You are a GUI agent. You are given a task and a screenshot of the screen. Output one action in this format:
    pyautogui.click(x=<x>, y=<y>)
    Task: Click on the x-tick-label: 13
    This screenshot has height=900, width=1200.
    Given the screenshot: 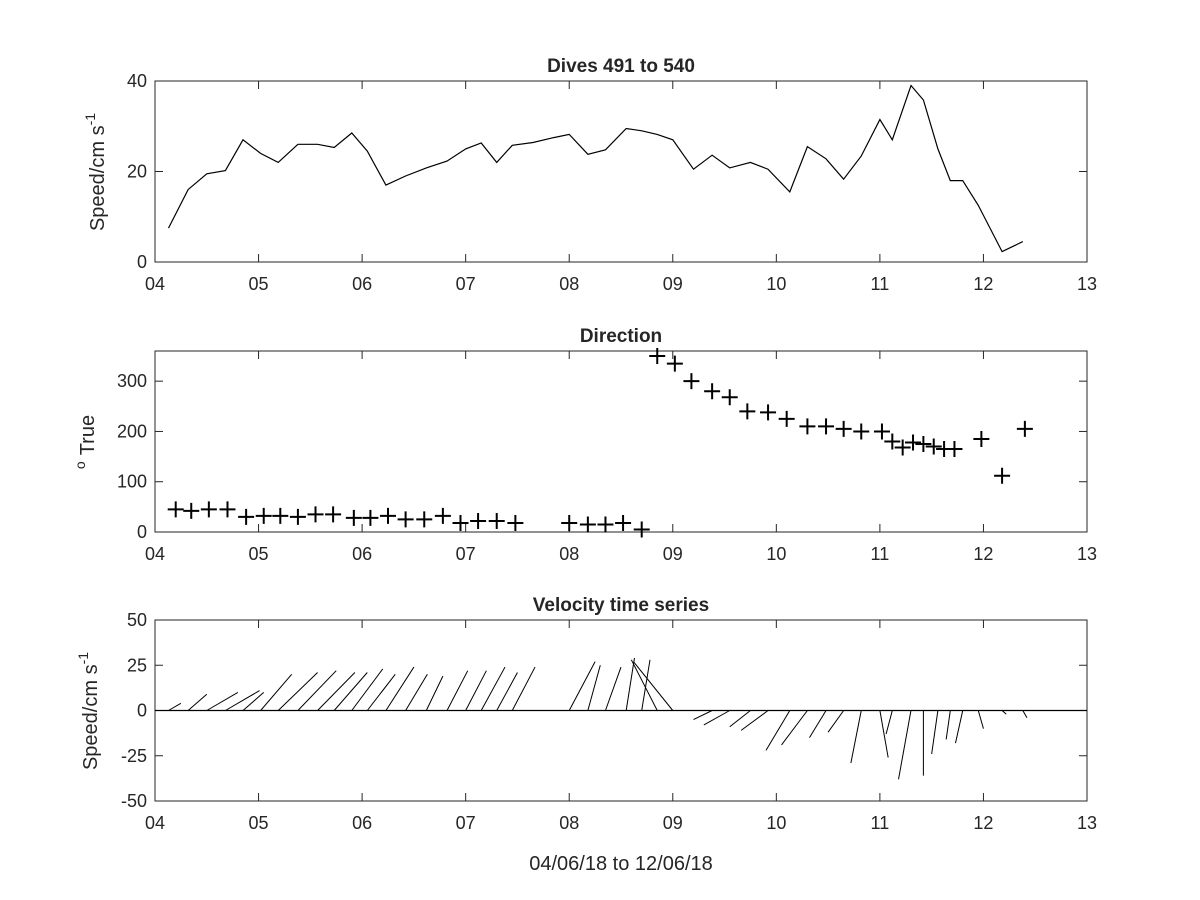 What is the action you would take?
    pyautogui.click(x=1087, y=284)
    